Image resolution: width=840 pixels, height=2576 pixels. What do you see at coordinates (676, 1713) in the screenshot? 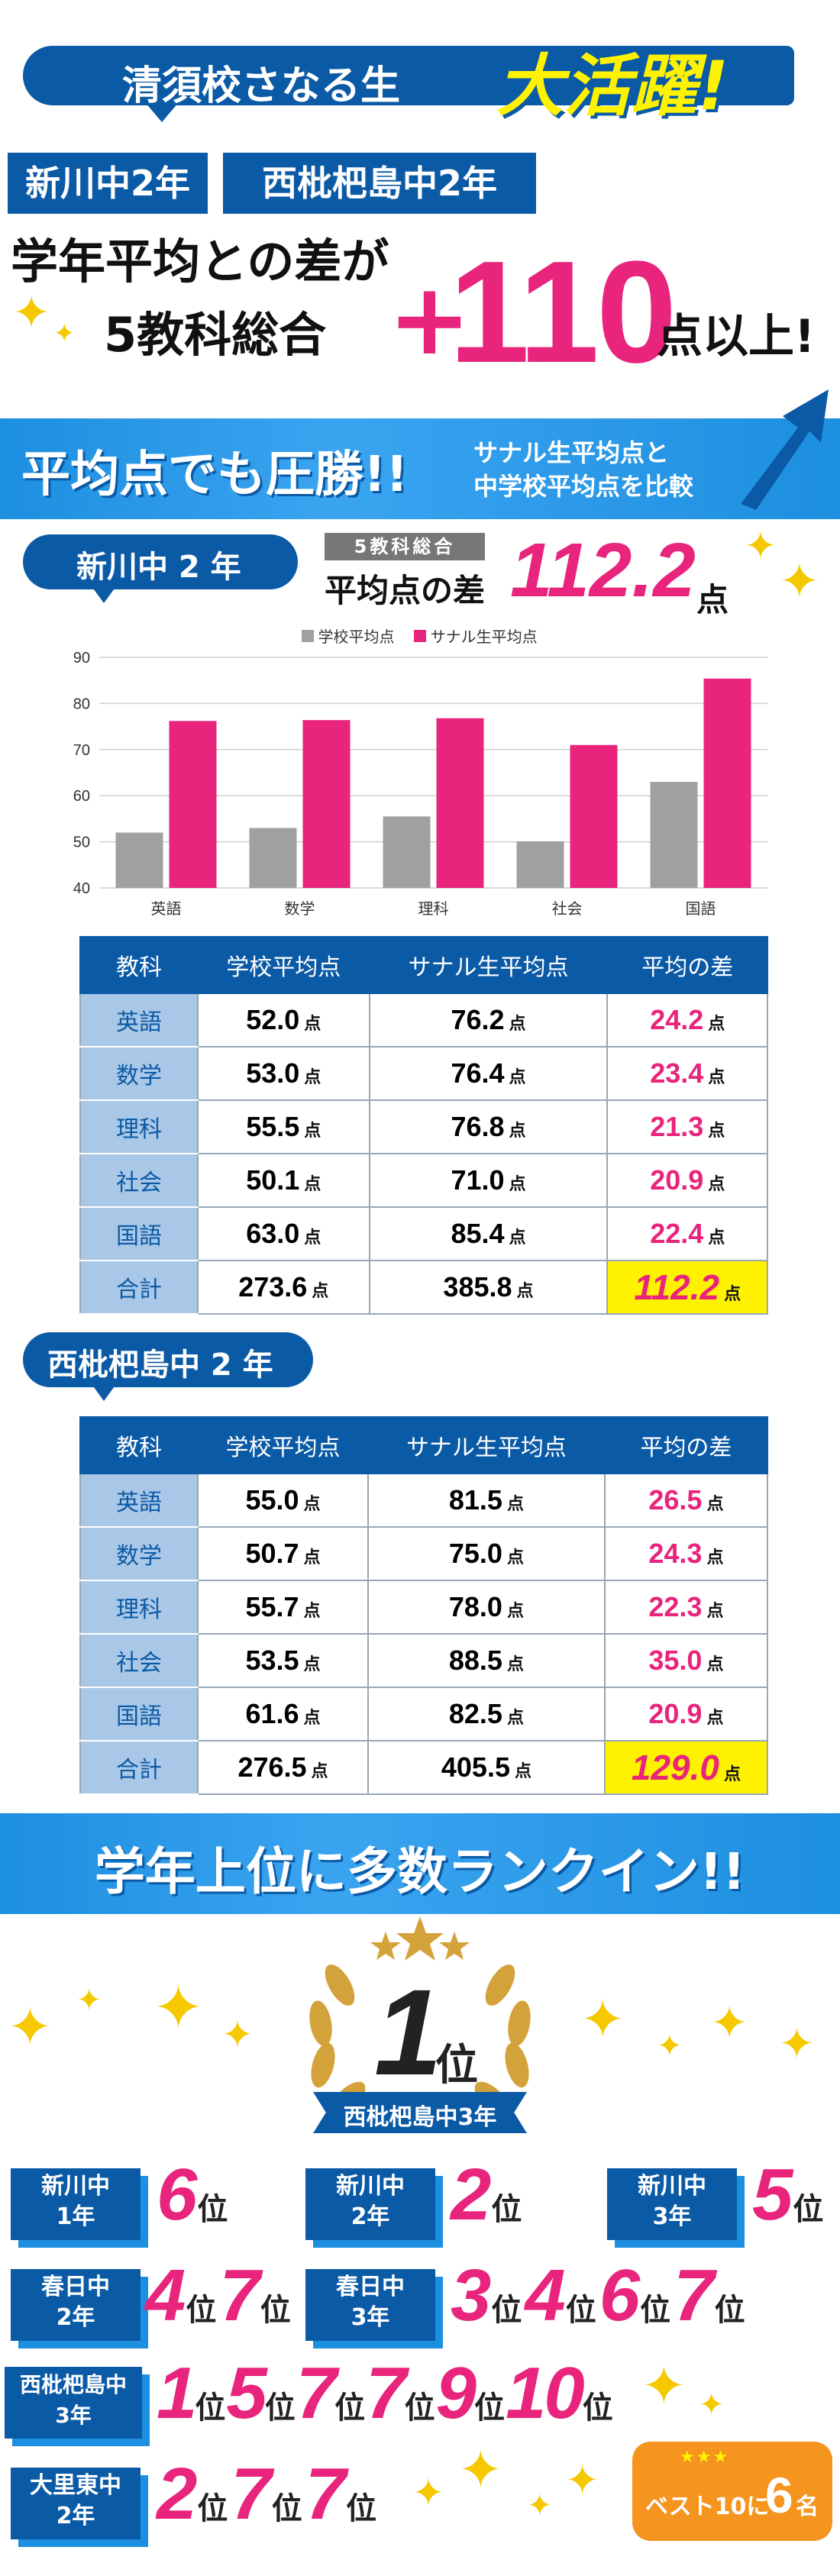
I see `cell-value: 20.9` at bounding box center [676, 1713].